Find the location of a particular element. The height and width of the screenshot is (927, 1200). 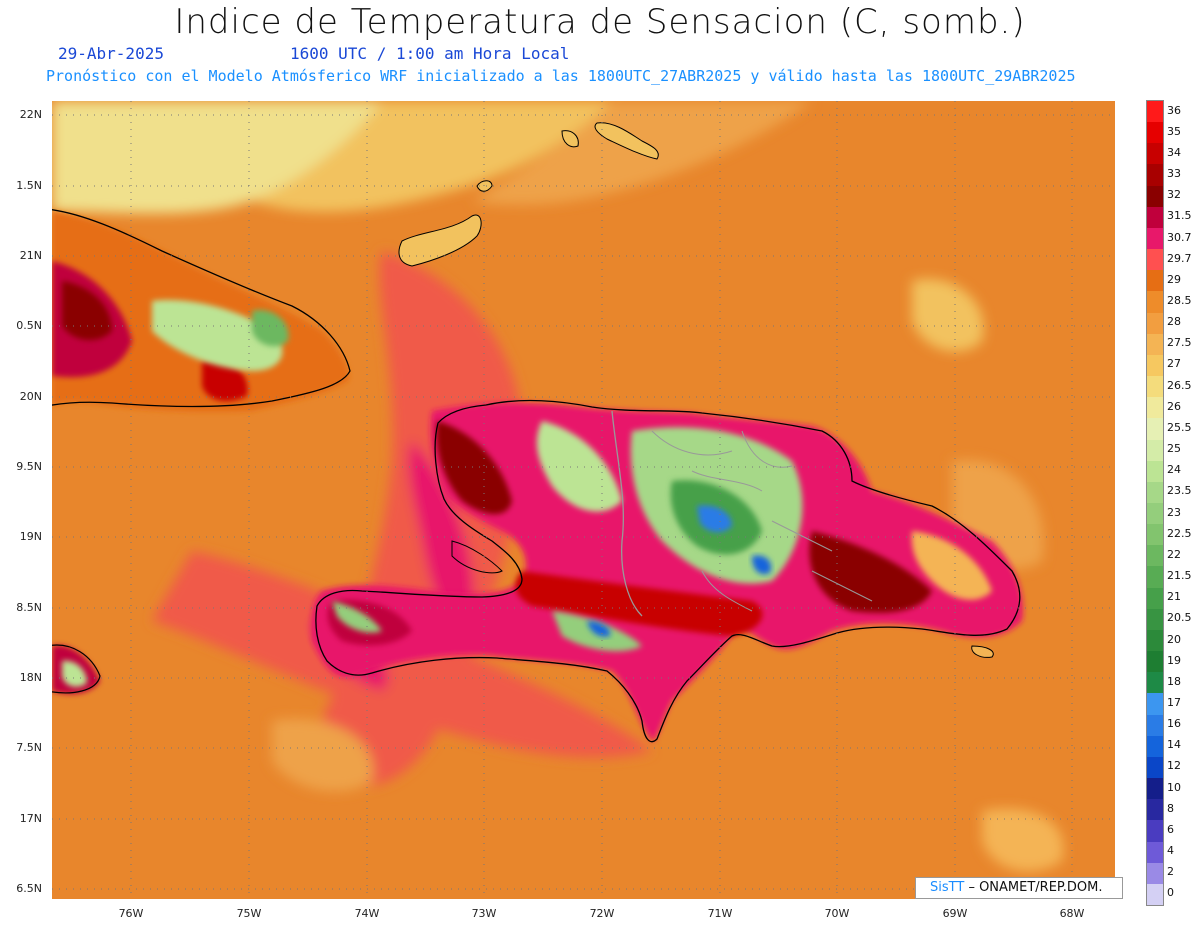

lat-tick: 0.5N is located at coordinates (29, 325).